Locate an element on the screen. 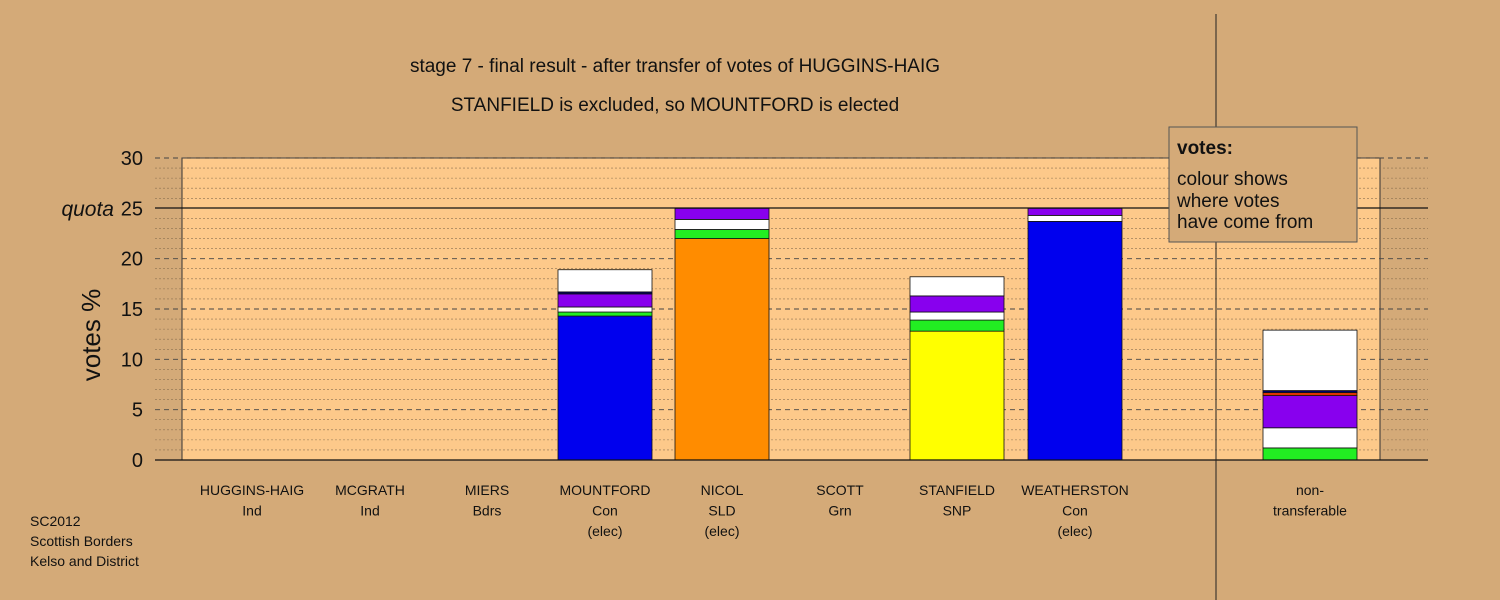 The height and width of the screenshot is (600, 1500). x-tick-label: transferable is located at coordinates (1310, 511).